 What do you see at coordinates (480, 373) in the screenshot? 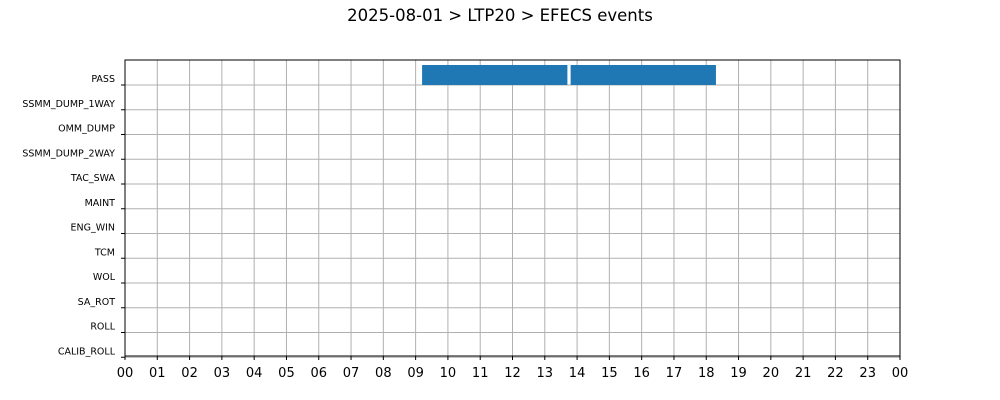
I see `x-tick-label: 11` at bounding box center [480, 373].